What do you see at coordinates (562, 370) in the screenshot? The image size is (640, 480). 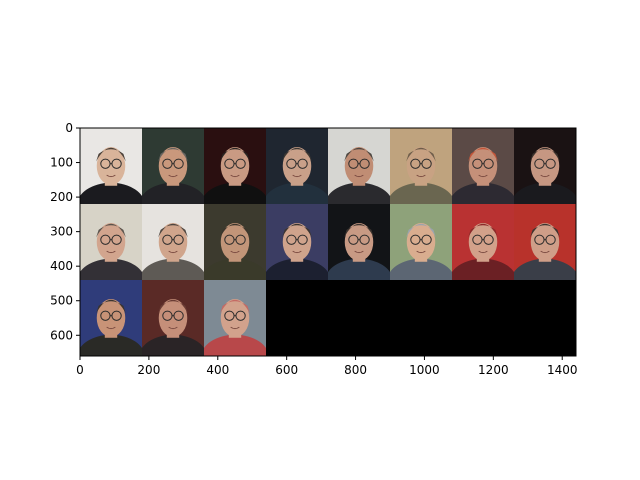 I see `x-tick-label: 1400` at bounding box center [562, 370].